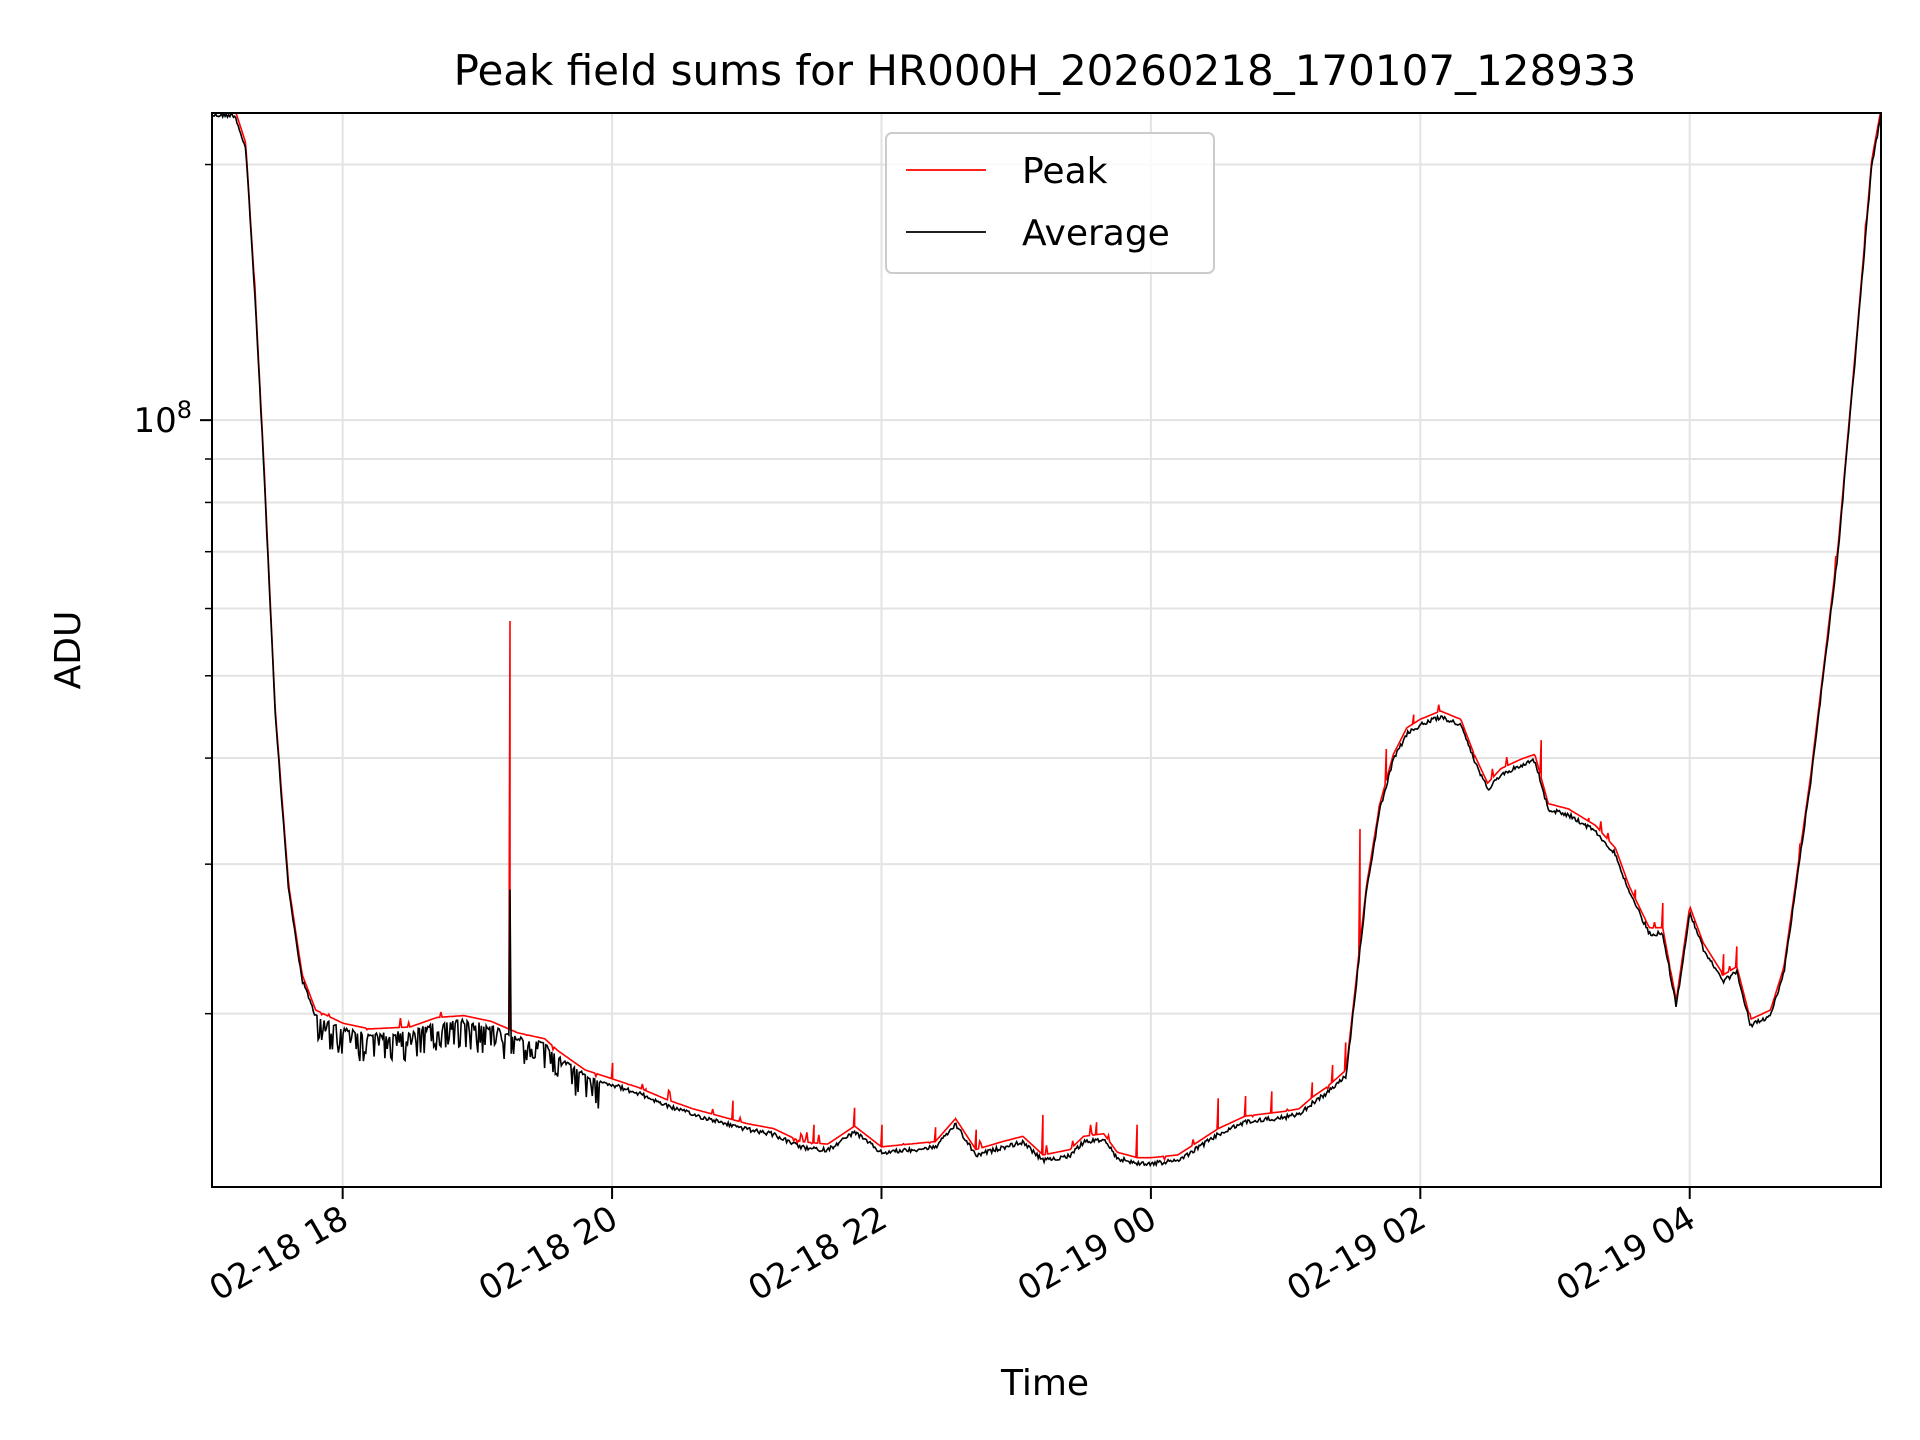  I want to click on y-axis-title: ADU, so click(68, 650).